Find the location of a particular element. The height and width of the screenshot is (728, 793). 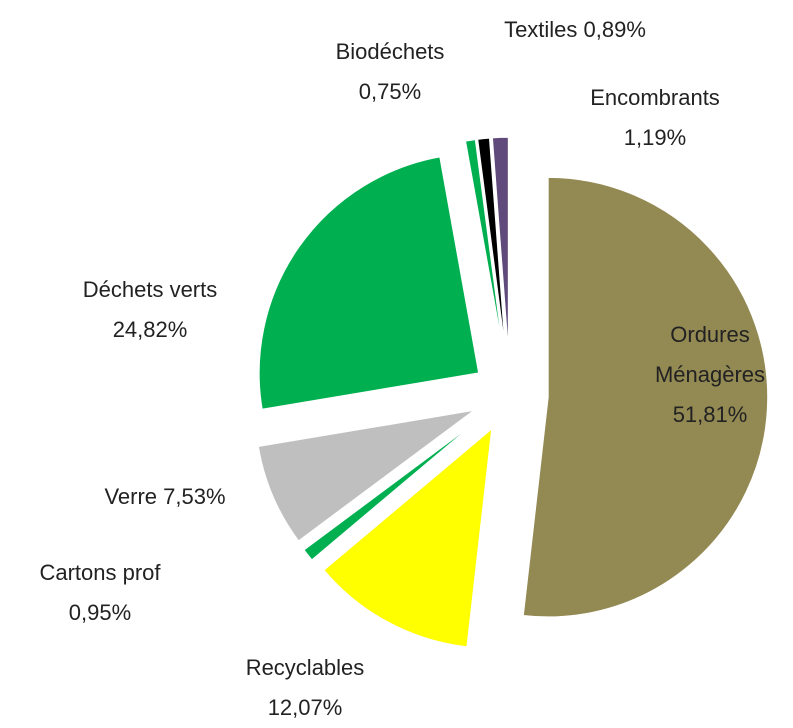

value-label: 7,53% is located at coordinates (194, 496).